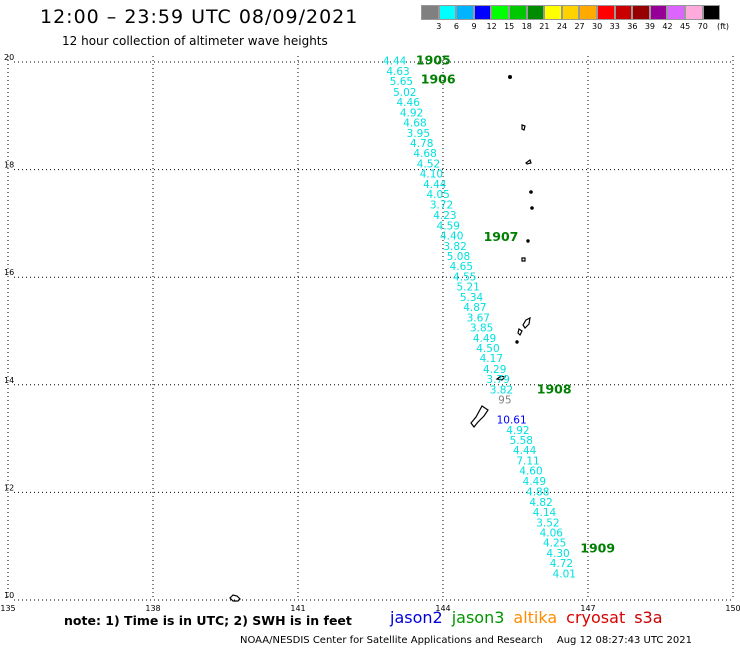 Image resolution: width=740 pixels, height=650 pixels. Describe the element at coordinates (614, 26) in the screenshot. I see `scale-label: 33` at that location.